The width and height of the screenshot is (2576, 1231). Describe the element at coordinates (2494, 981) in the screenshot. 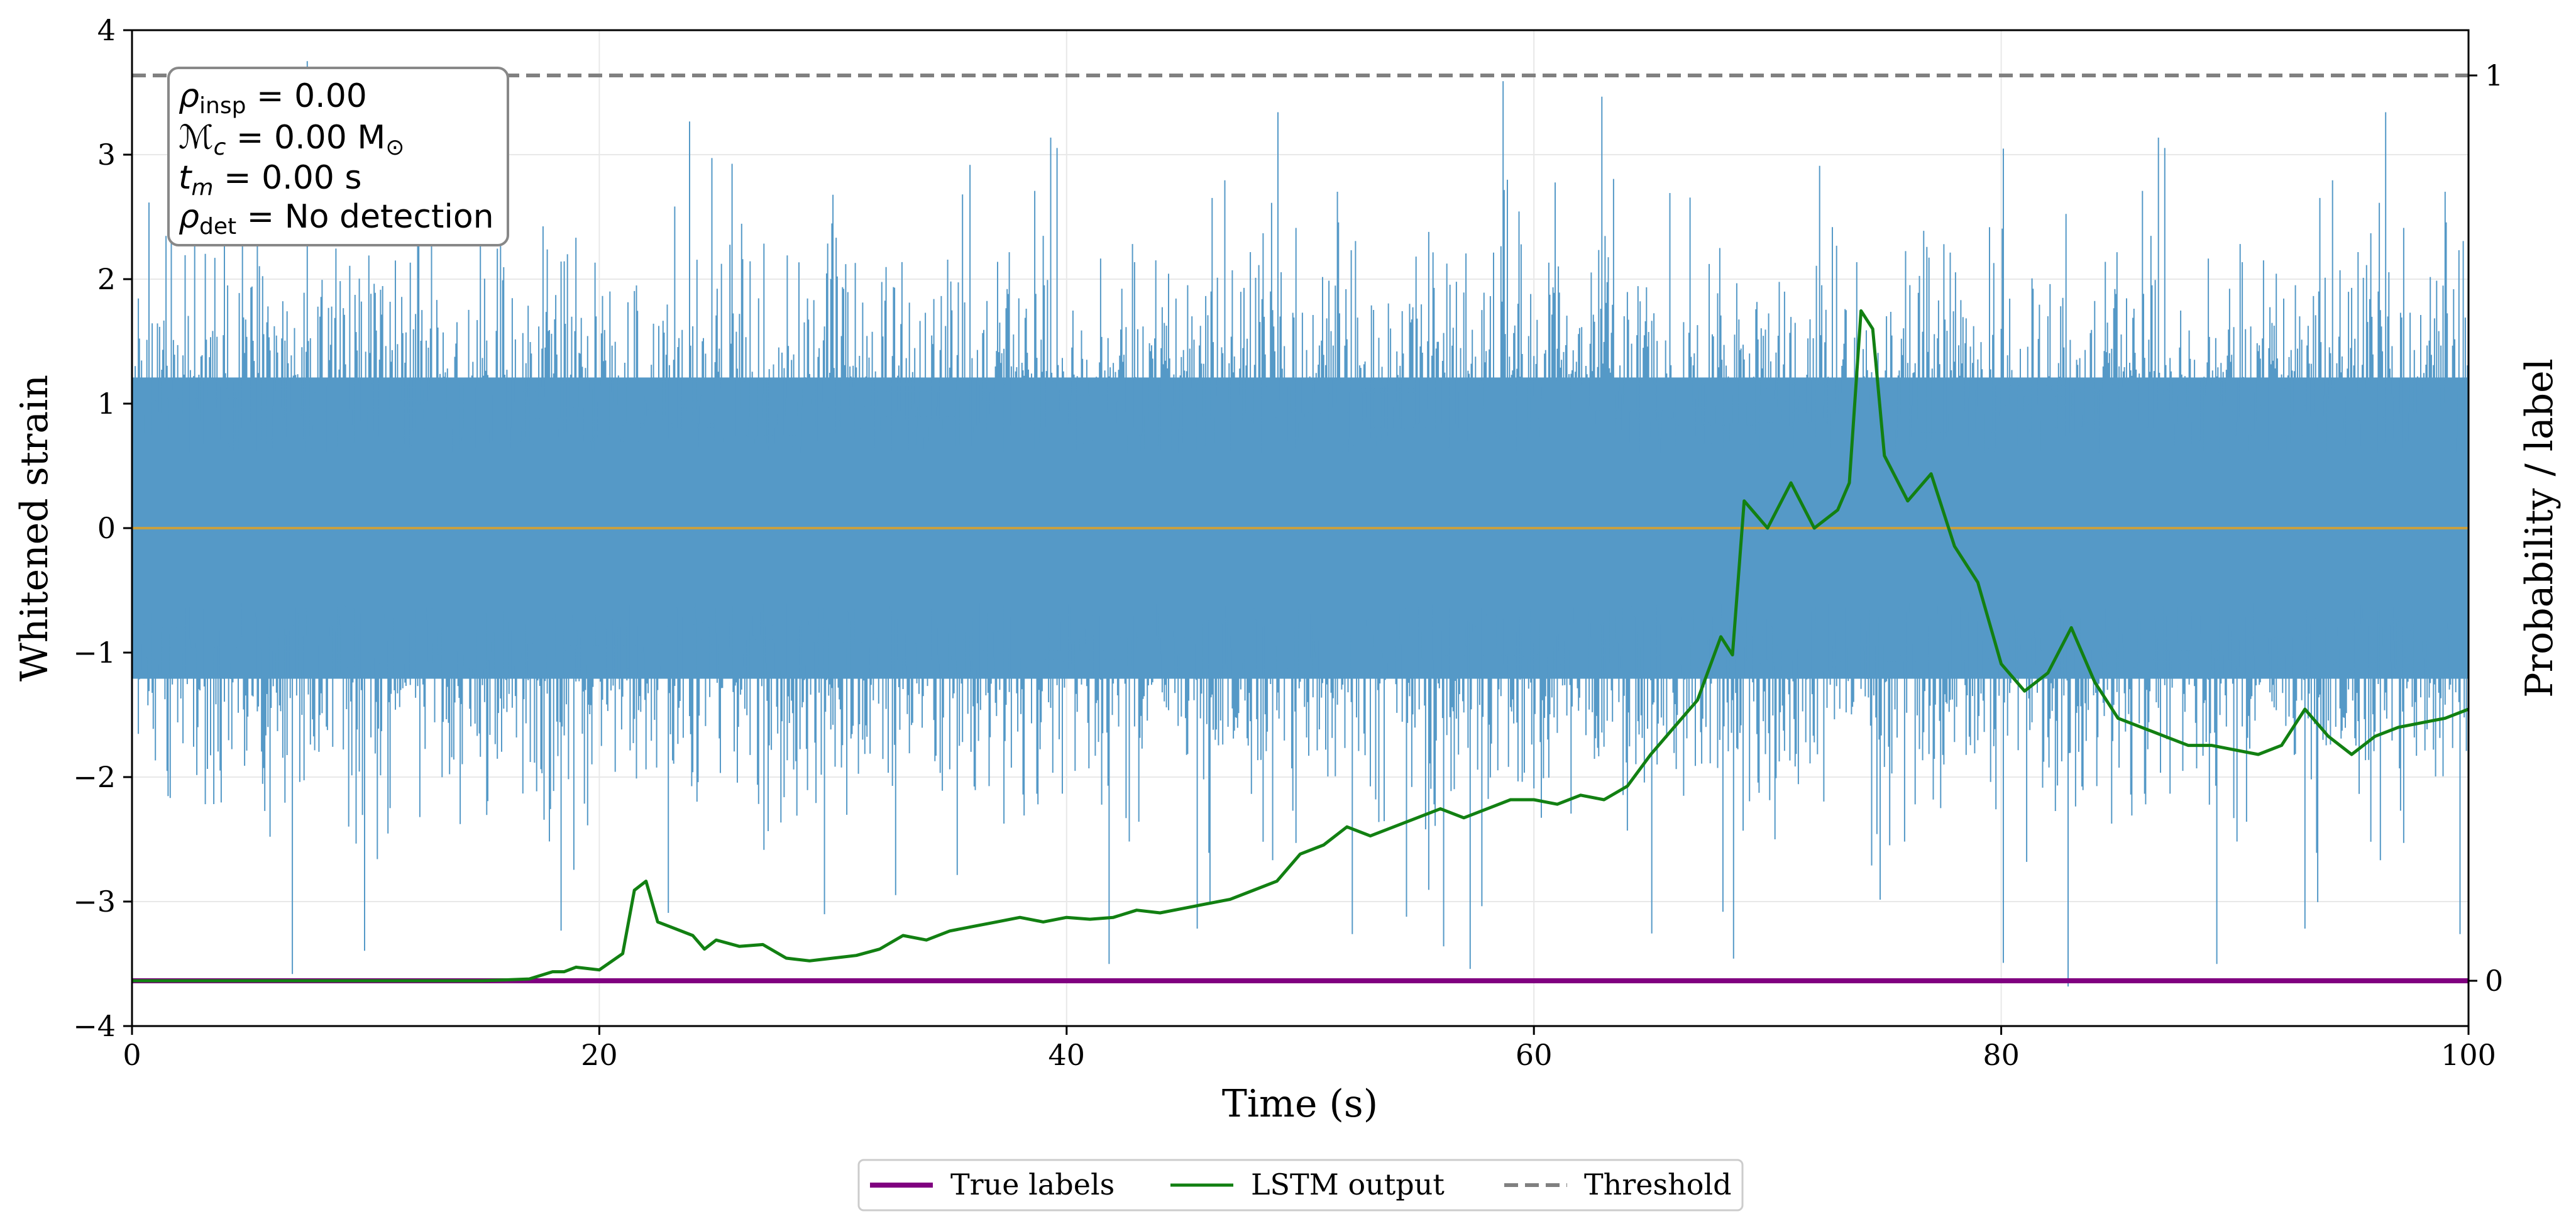

I see `y-tick-right-label: 0` at that location.